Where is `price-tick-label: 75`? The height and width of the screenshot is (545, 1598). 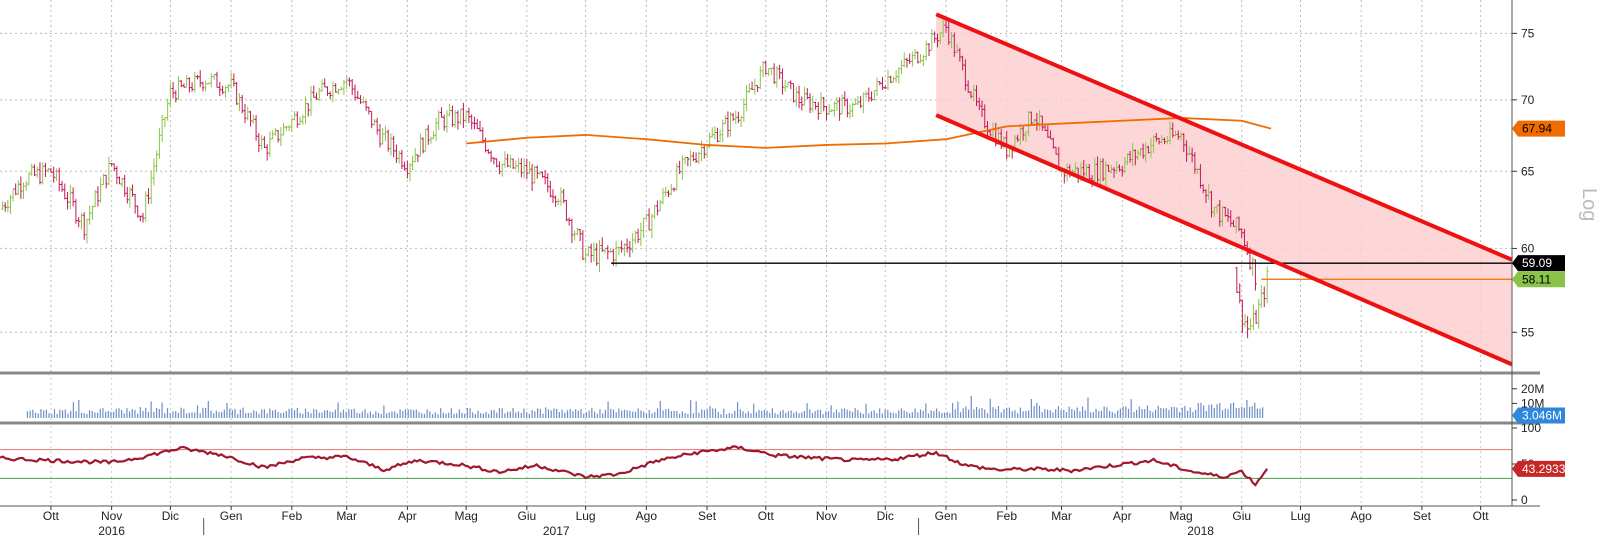 price-tick-label: 75 is located at coordinates (1528, 33).